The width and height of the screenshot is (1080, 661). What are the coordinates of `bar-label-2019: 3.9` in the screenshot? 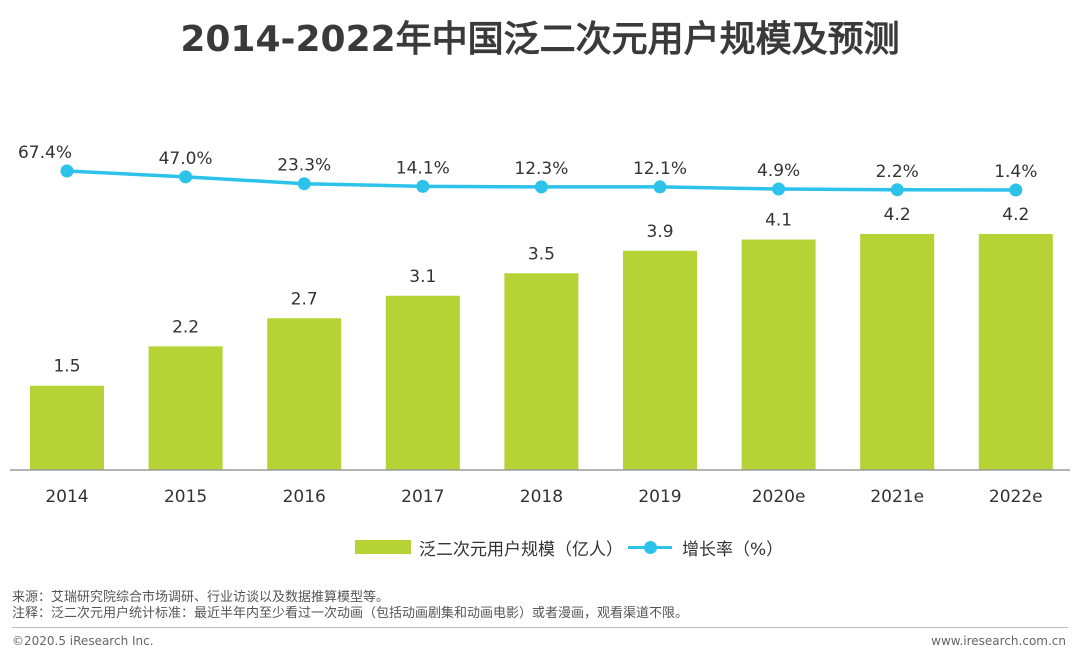 It's located at (659, 232).